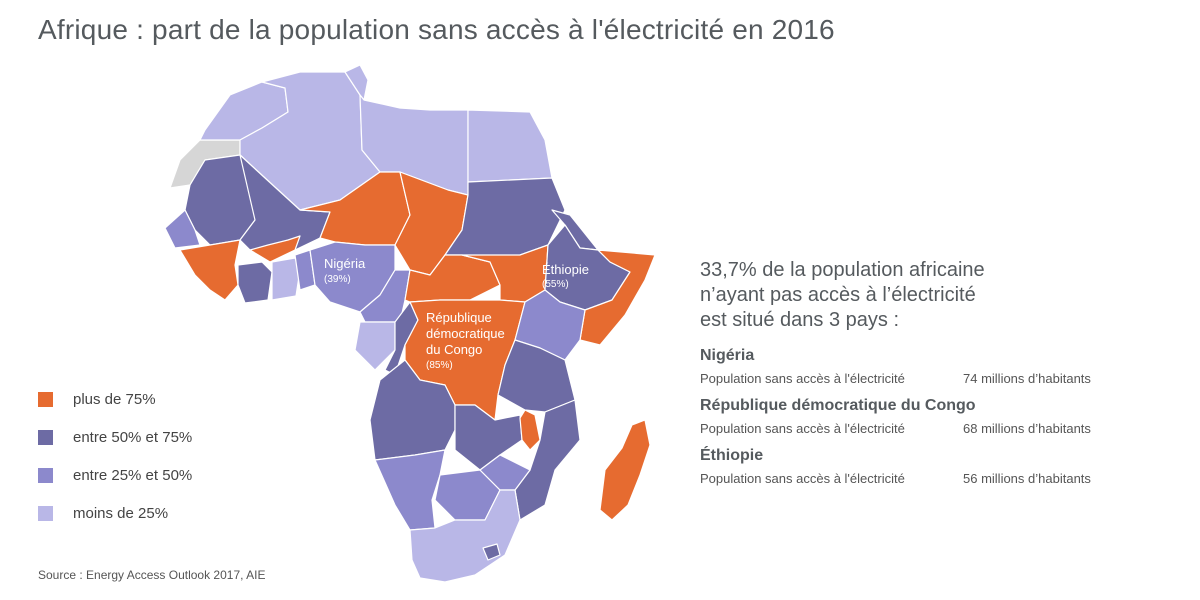 The height and width of the screenshot is (600, 1200). What do you see at coordinates (547, 460) in the screenshot?
I see `region-mozambique` at bounding box center [547, 460].